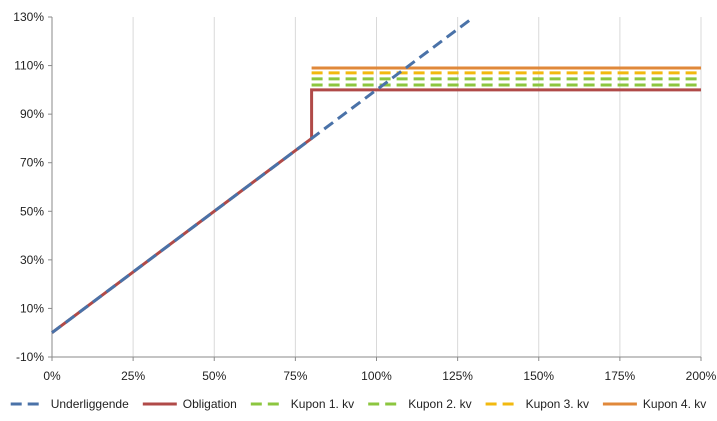 This screenshot has height=421, width=717. Describe the element at coordinates (295, 376) in the screenshot. I see `x-tick-label: 75%` at that location.